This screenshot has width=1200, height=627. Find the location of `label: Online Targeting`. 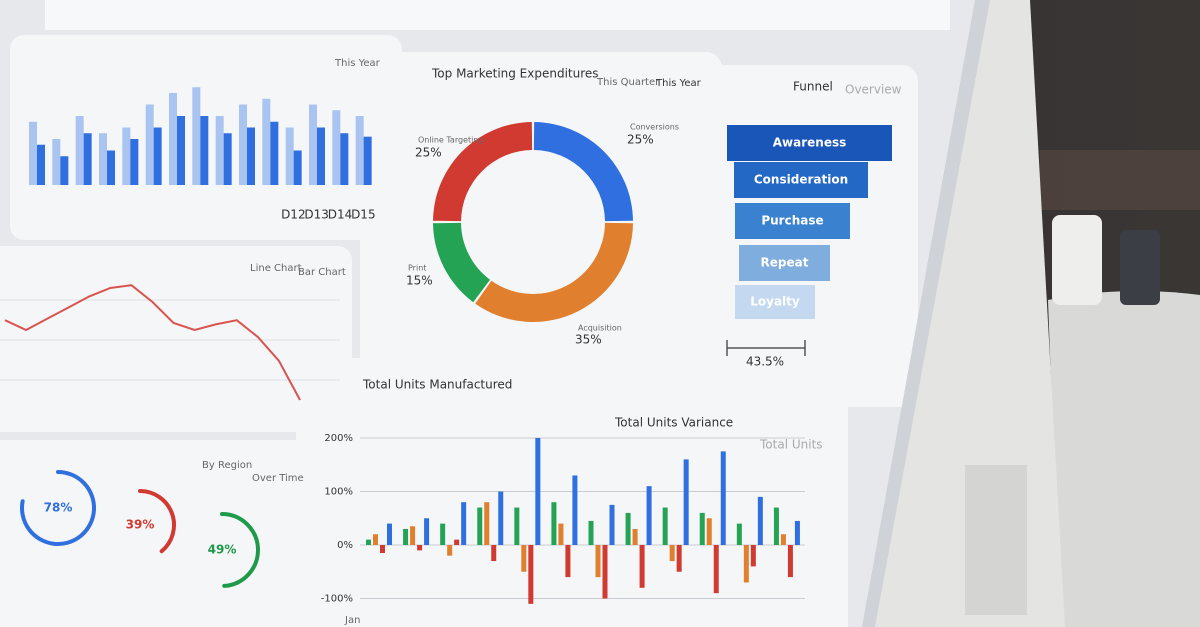

label: Online Targeting is located at coordinates (450, 140).